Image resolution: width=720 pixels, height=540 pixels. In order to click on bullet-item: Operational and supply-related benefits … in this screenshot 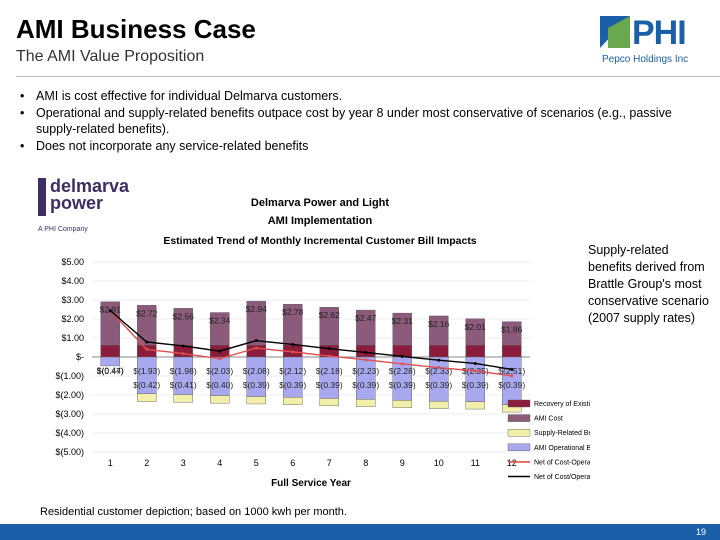, I will do `click(361, 121)`.